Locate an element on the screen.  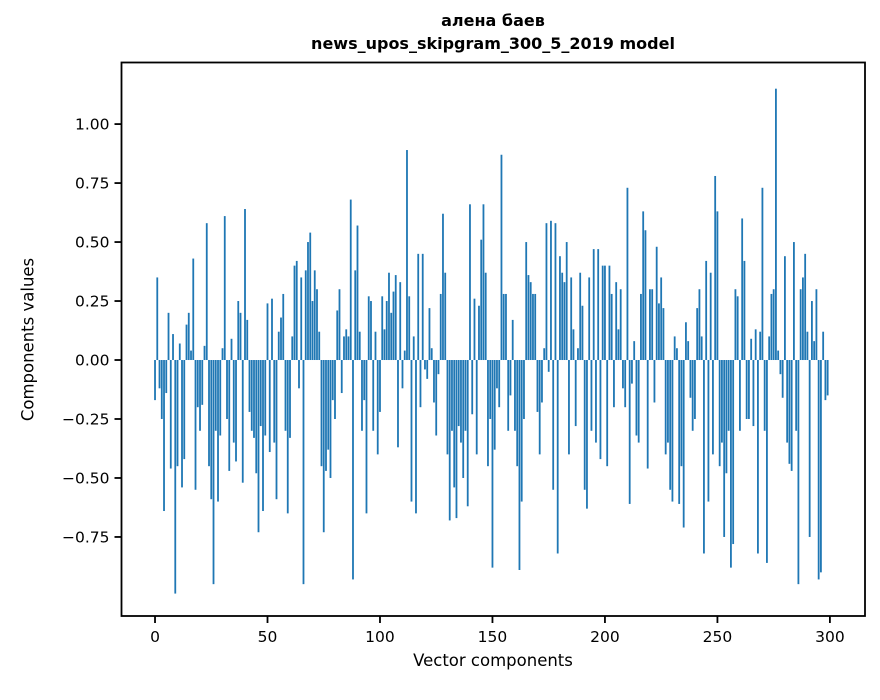
x-tick-label: 300 is located at coordinates (830, 637).